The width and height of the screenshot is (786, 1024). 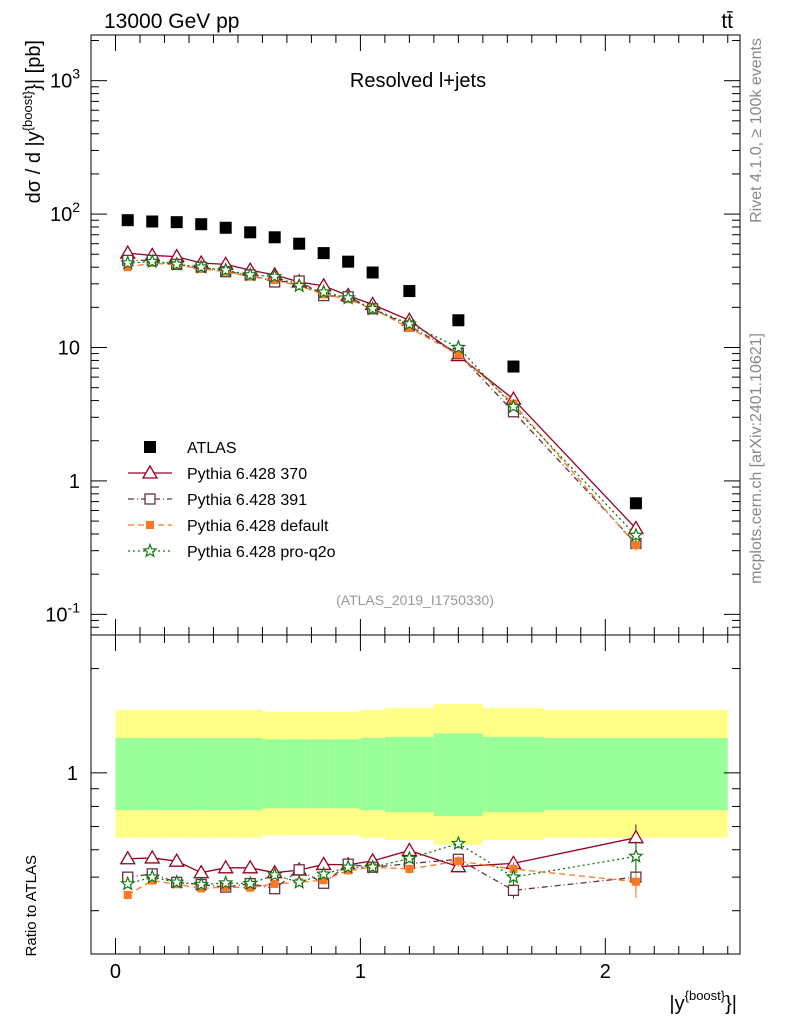 I want to click on legend-label: ATLAS, so click(x=212, y=448).